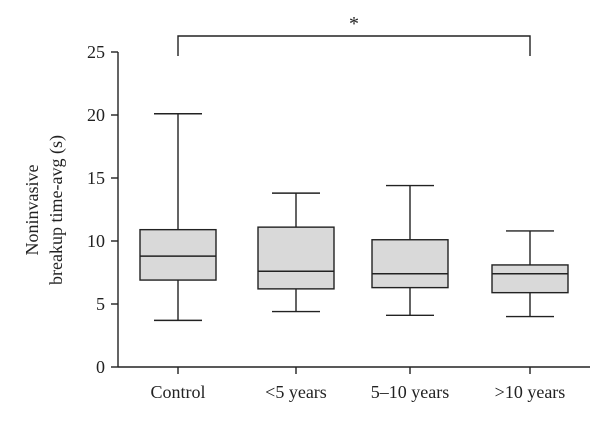  What do you see at coordinates (530, 392) in the screenshot?
I see `x-tick-label: >10 years` at bounding box center [530, 392].